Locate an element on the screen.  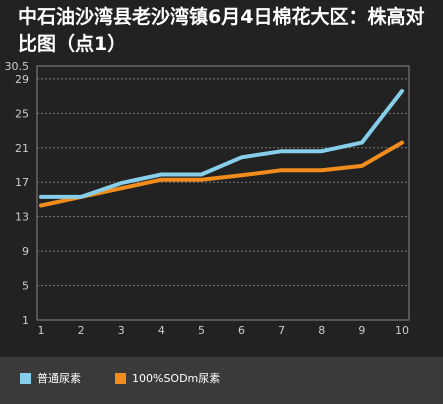
x-tick-label: 9 is located at coordinates (361, 330).